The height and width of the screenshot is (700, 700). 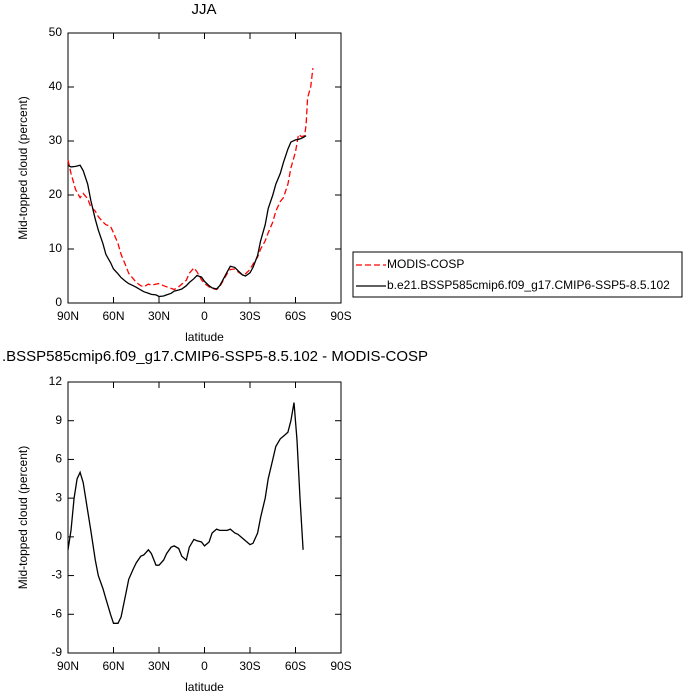 I want to click on y-tick-label: 50, so click(x=56, y=32).